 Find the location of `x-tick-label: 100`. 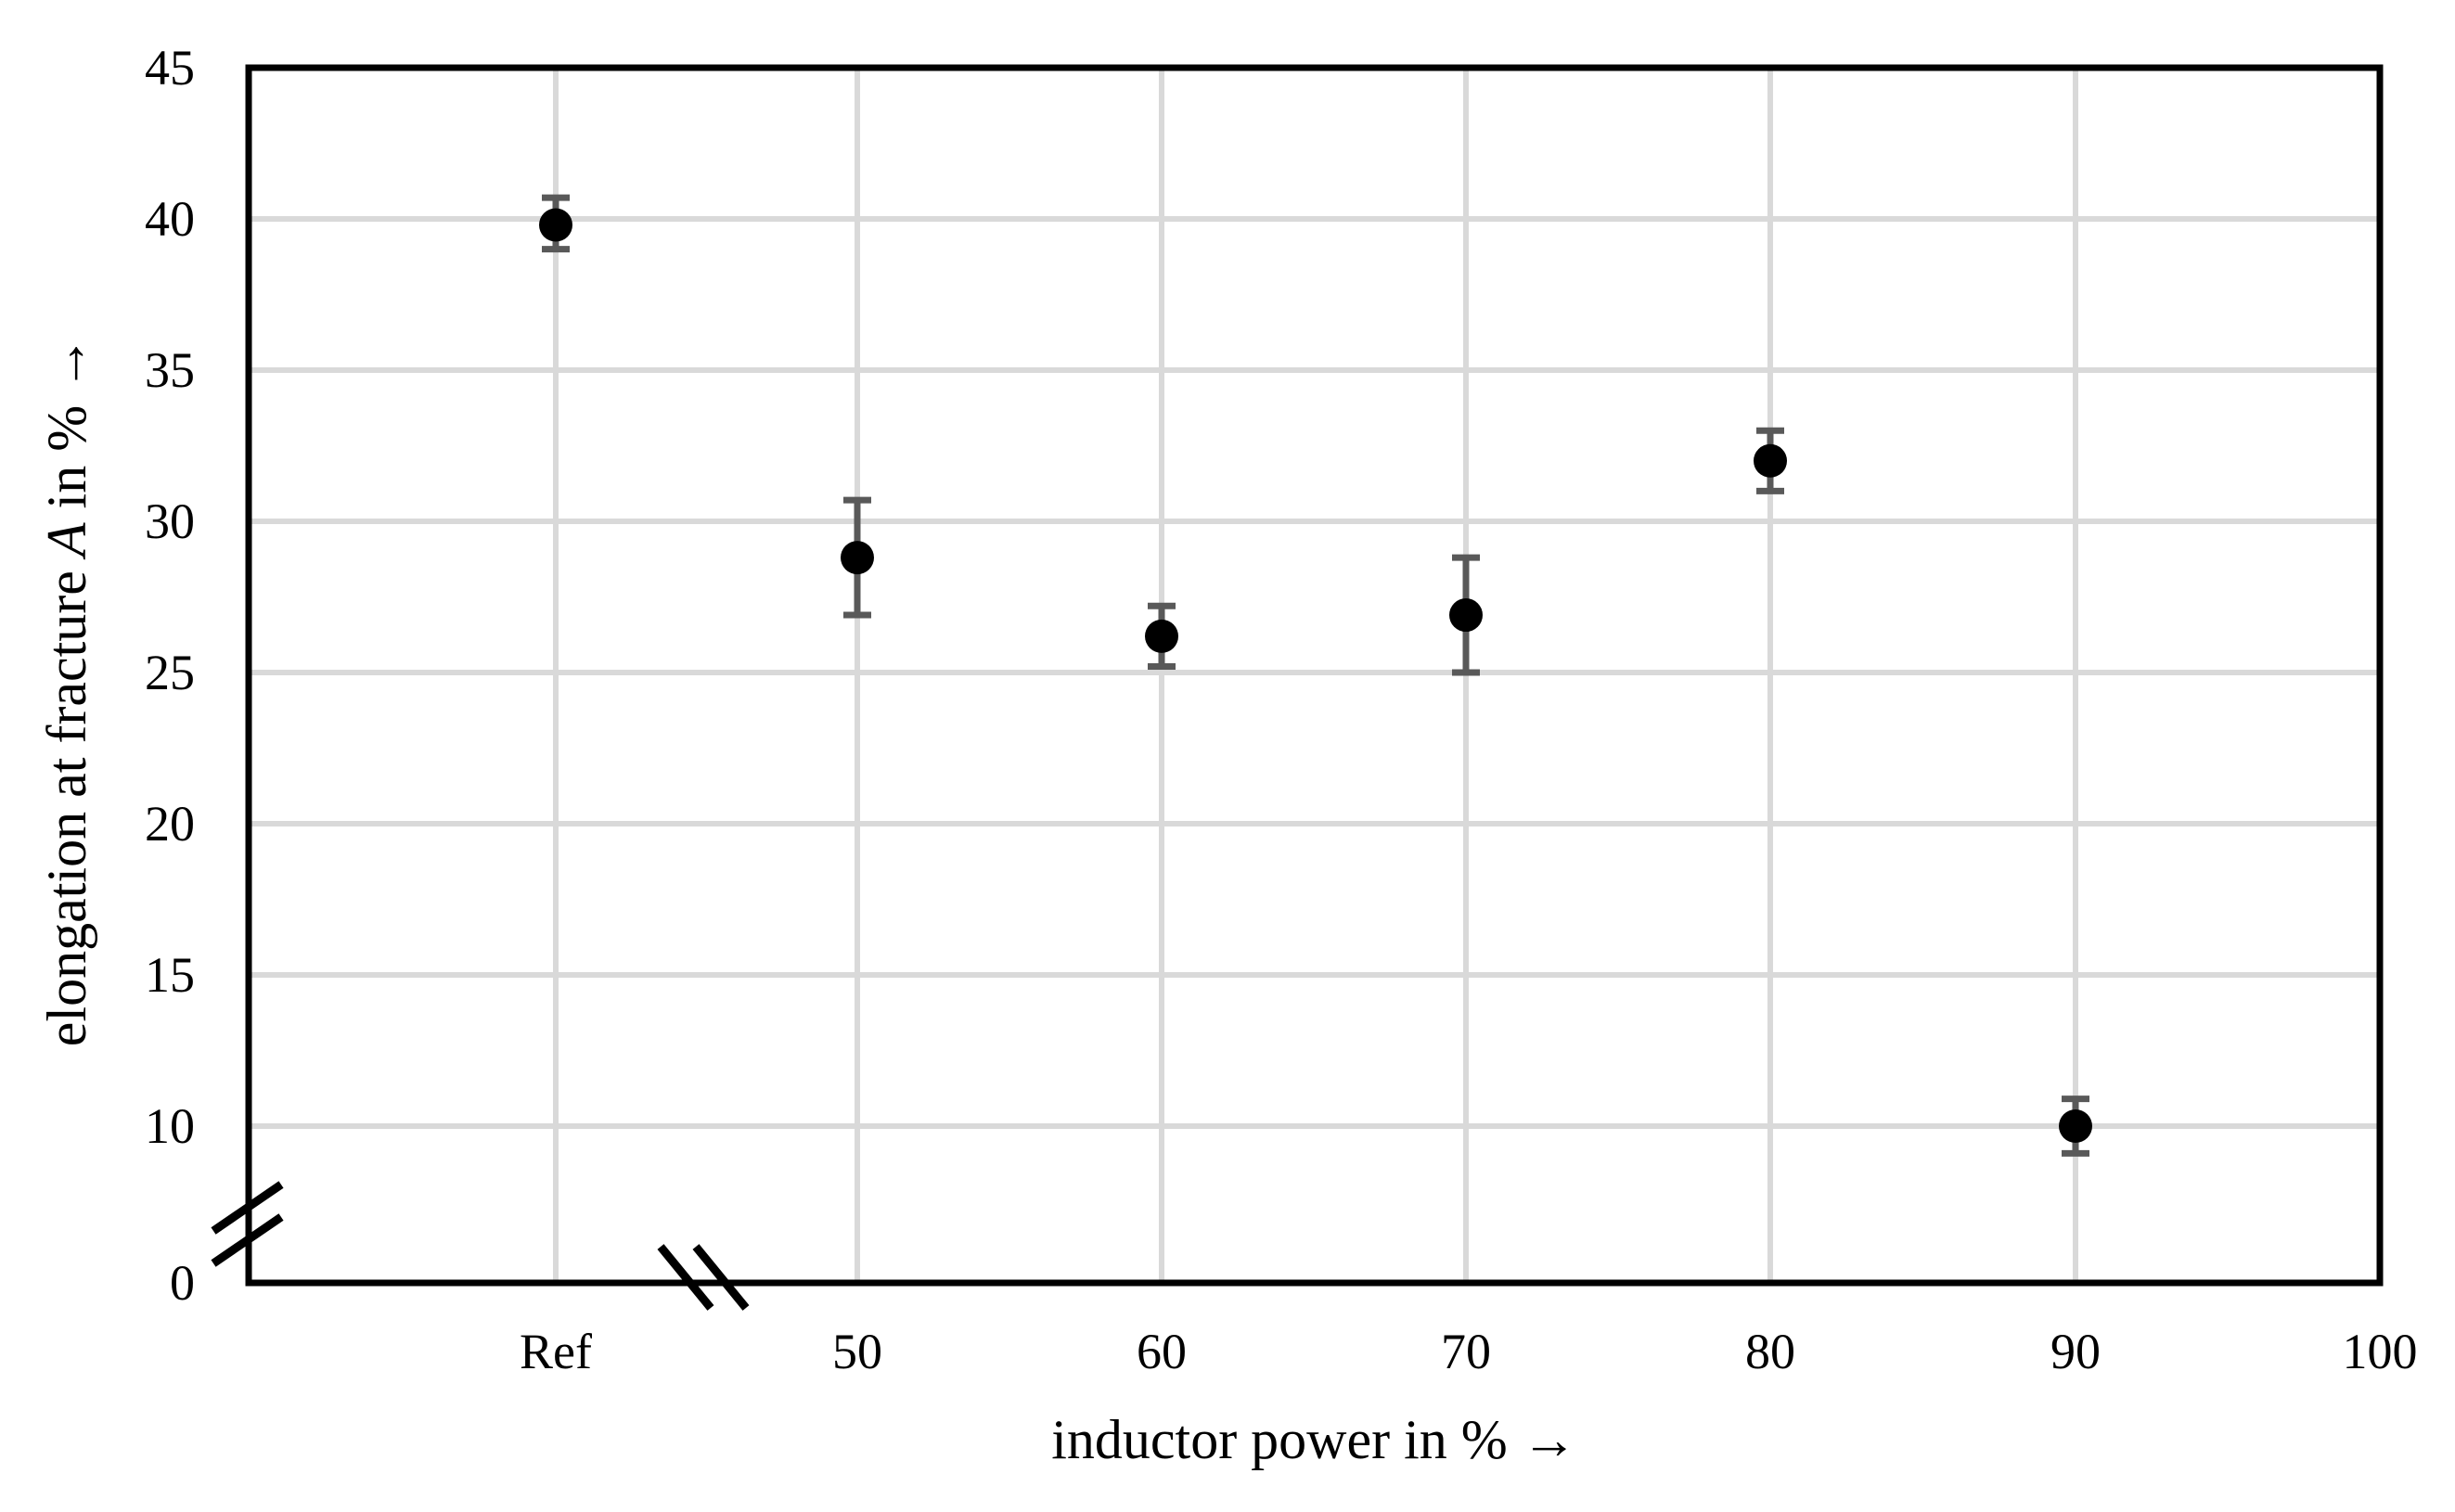

x-tick-label: 100 is located at coordinates (2380, 1351).